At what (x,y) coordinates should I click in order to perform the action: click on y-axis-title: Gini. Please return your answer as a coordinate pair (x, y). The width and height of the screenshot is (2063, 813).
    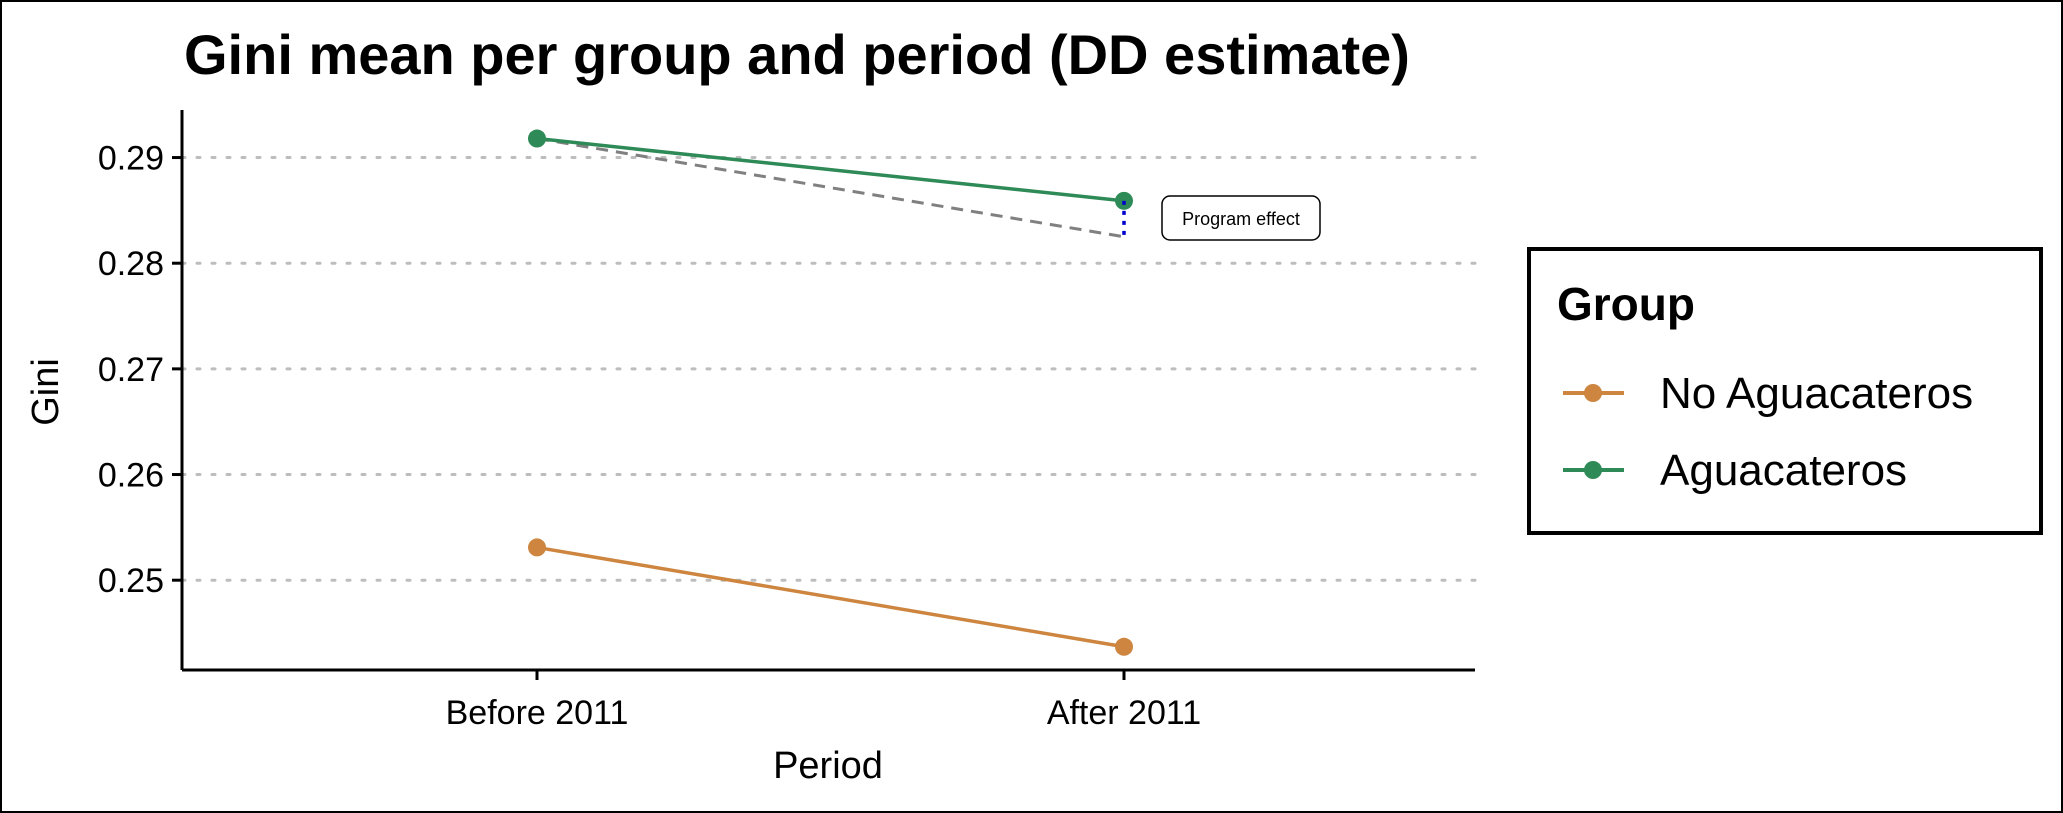
    Looking at the image, I should click on (46, 392).